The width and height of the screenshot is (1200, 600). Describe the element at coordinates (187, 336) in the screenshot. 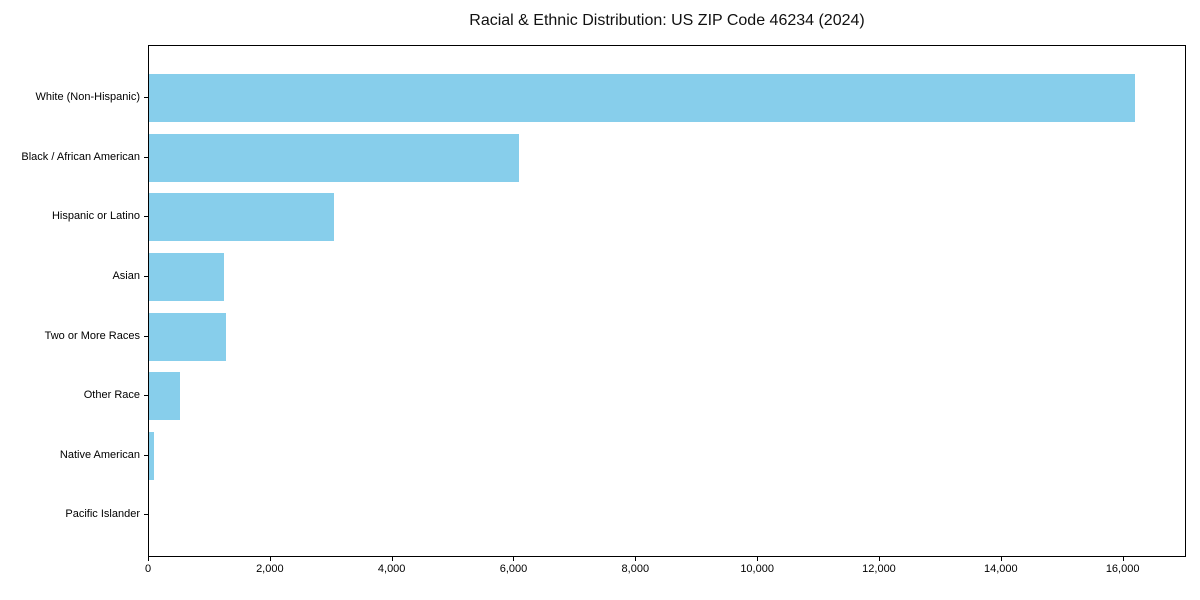

I see `bar-two-or-more-races` at that location.